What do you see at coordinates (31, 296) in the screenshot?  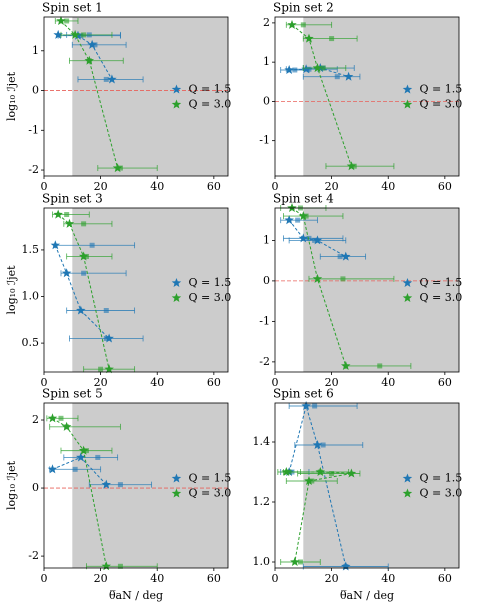 I see `y-tick-label: 1.0` at bounding box center [31, 296].